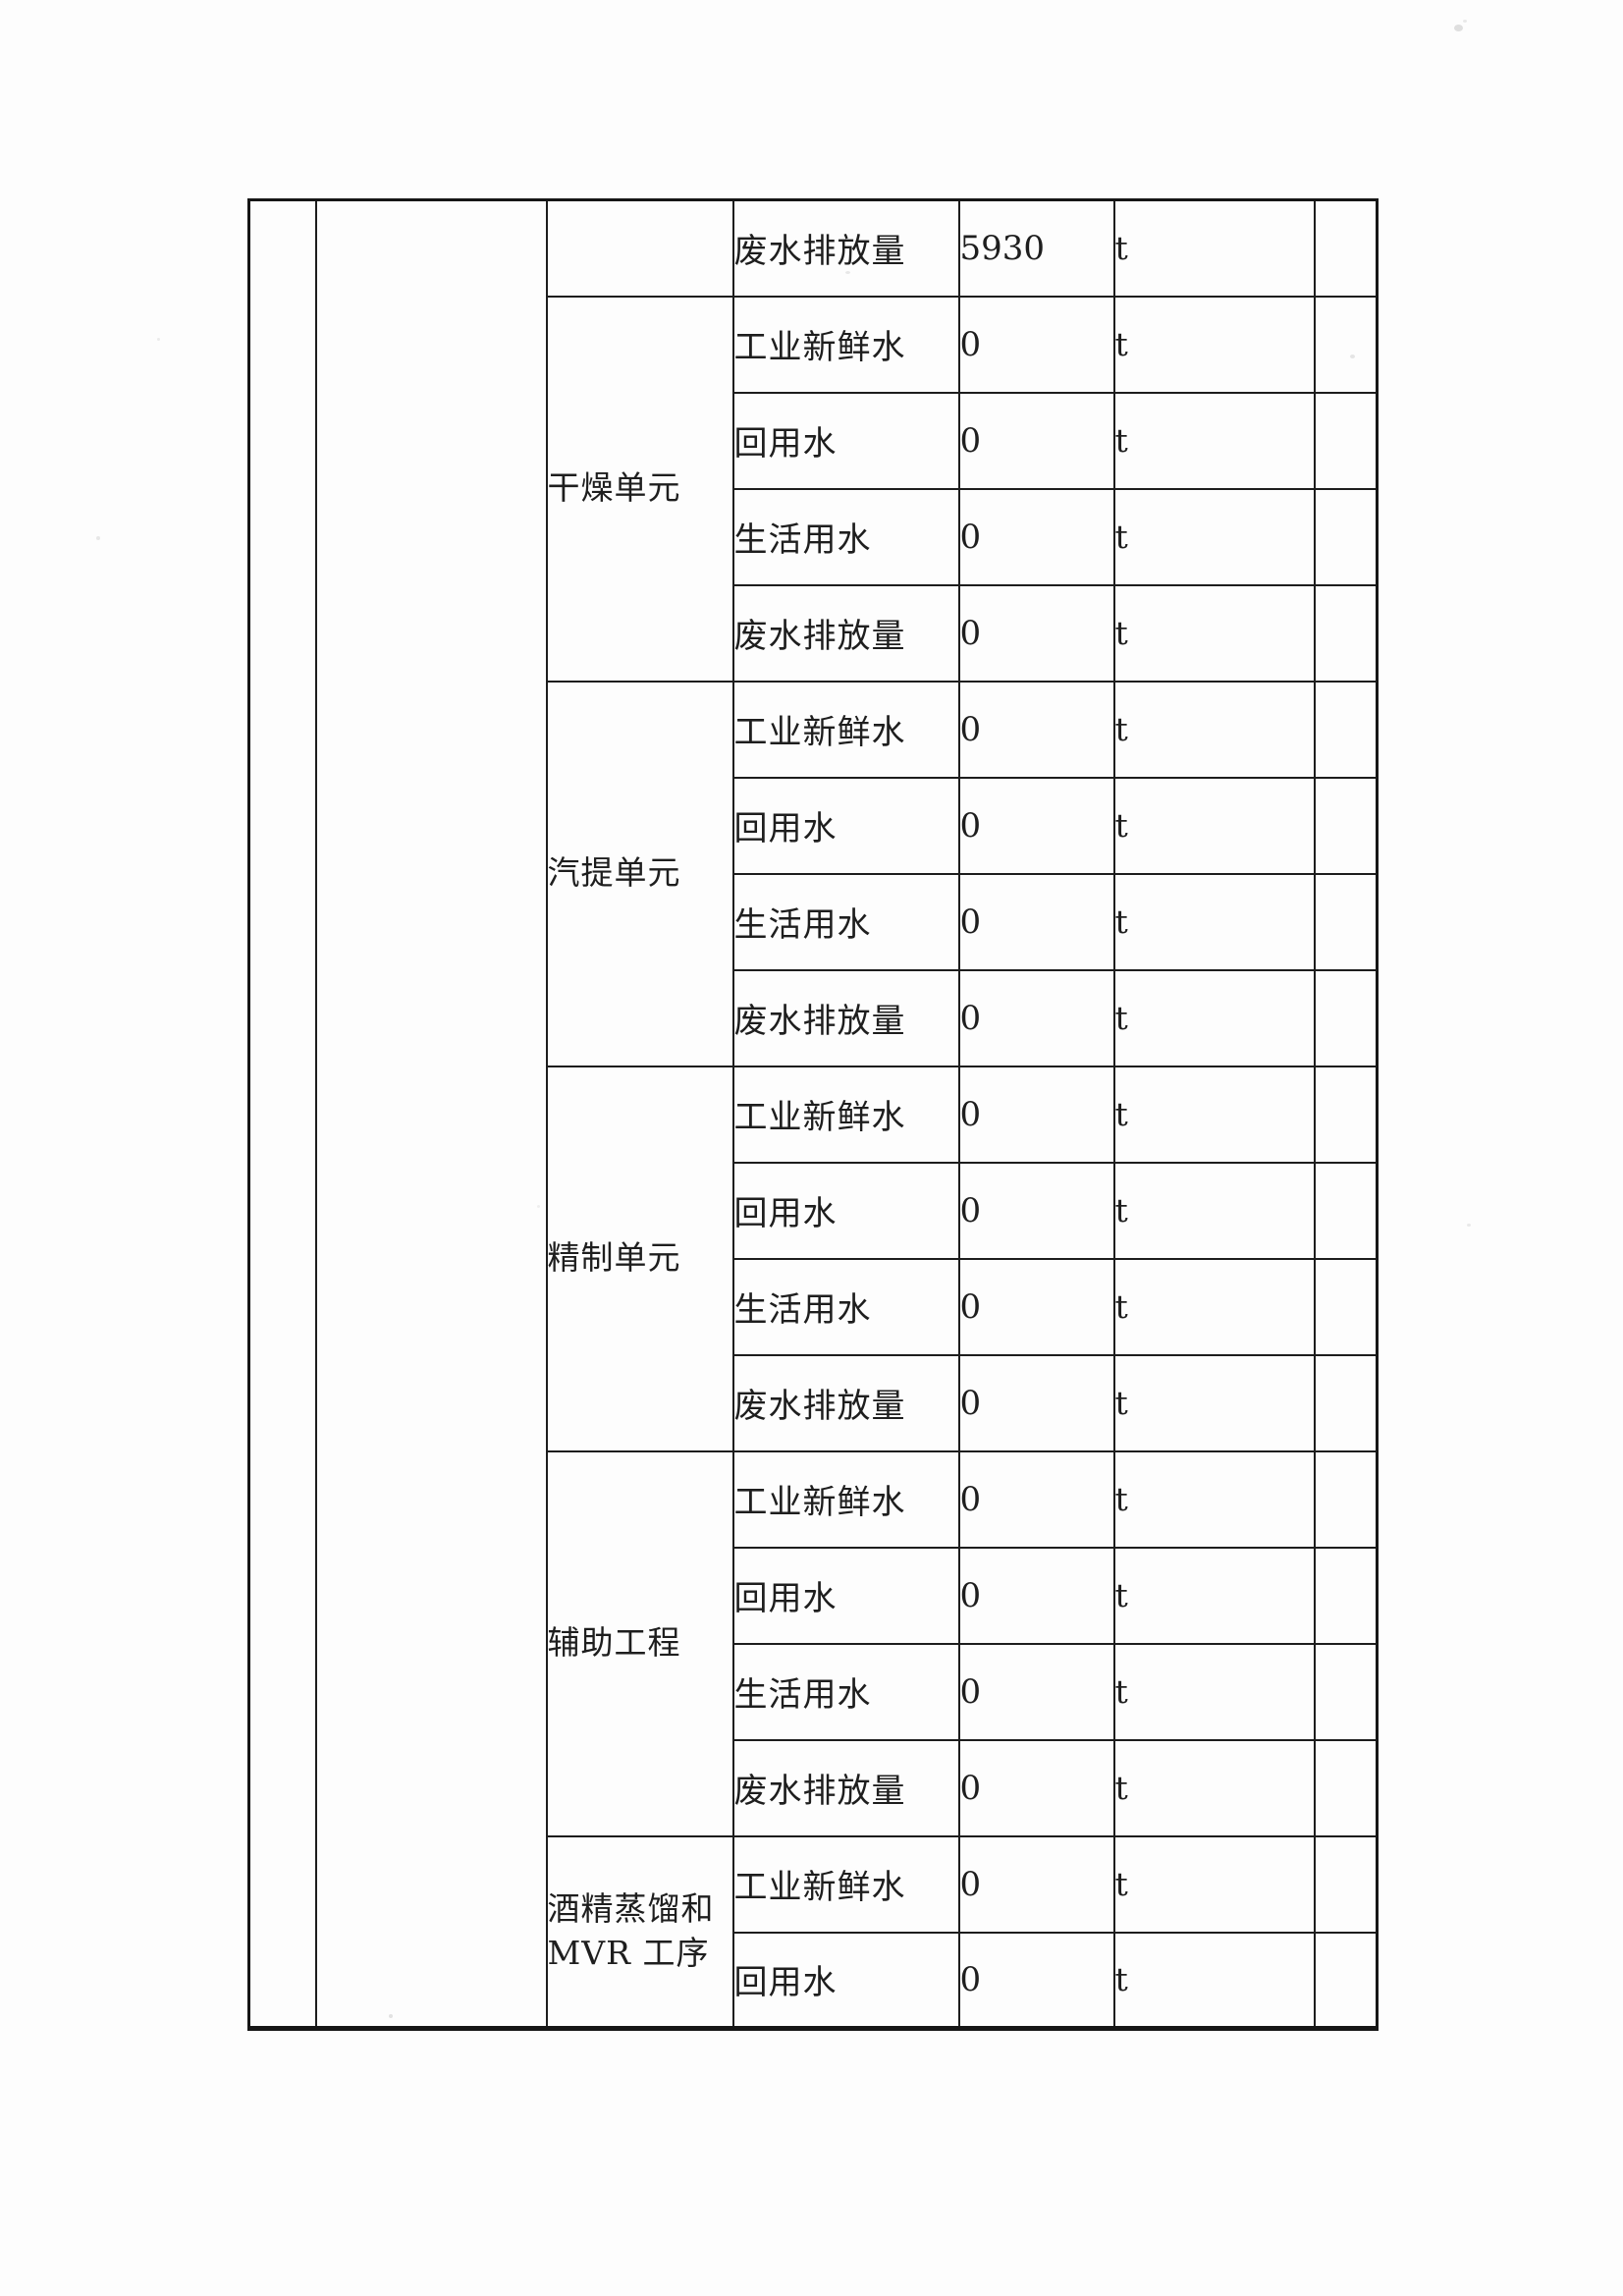 The height and width of the screenshot is (2296, 1623). I want to click on left-spacer-cell, so click(431, 1114).